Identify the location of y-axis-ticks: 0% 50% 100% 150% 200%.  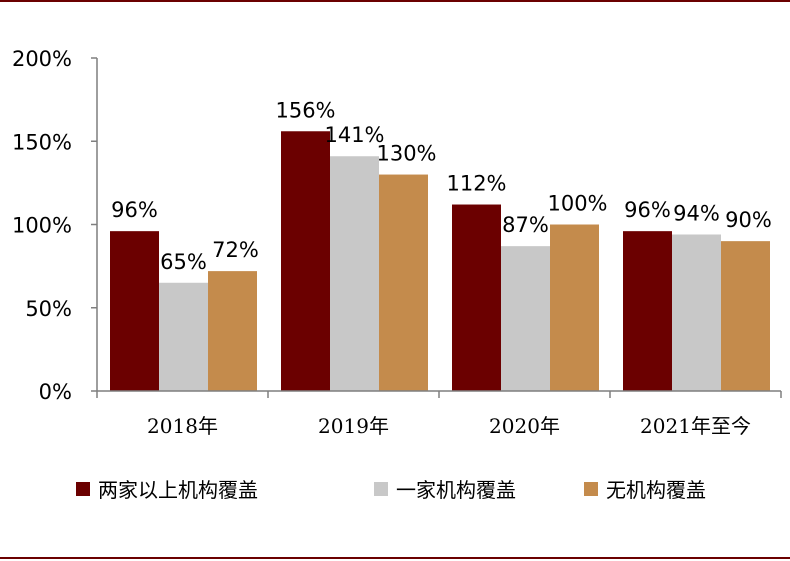
(54, 225).